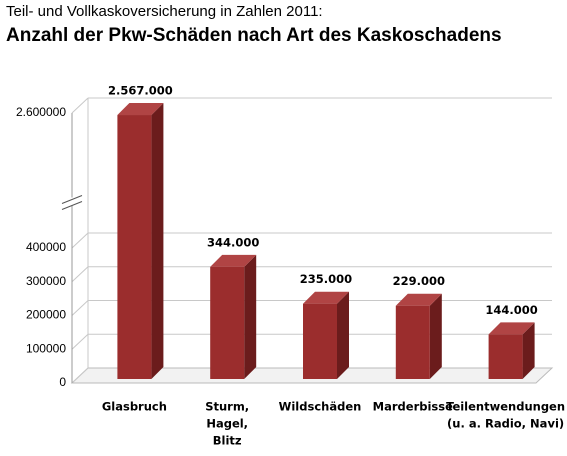 This screenshot has width=567, height=456. Describe the element at coordinates (134, 407) in the screenshot. I see `x-tick-label: Glasbruch` at that location.